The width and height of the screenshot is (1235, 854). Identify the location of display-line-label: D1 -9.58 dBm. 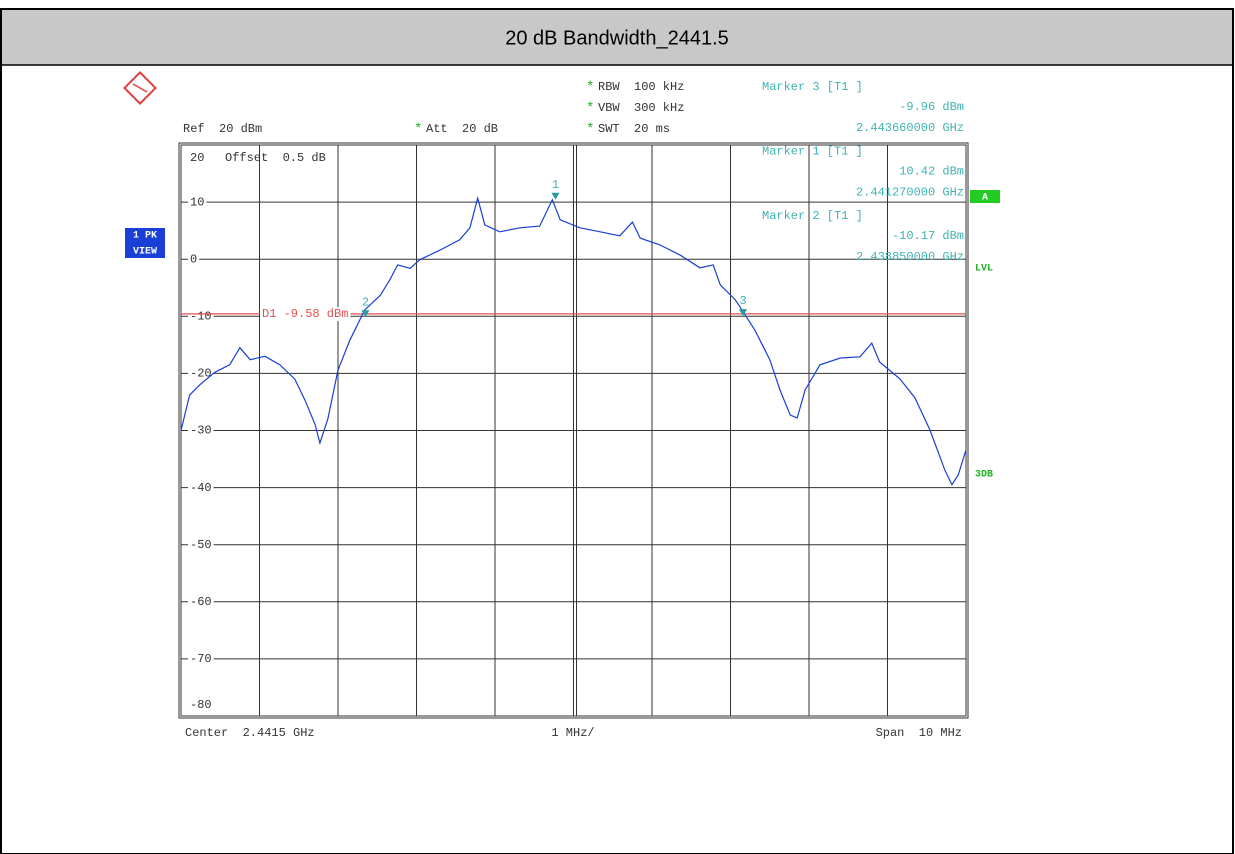
(305, 314).